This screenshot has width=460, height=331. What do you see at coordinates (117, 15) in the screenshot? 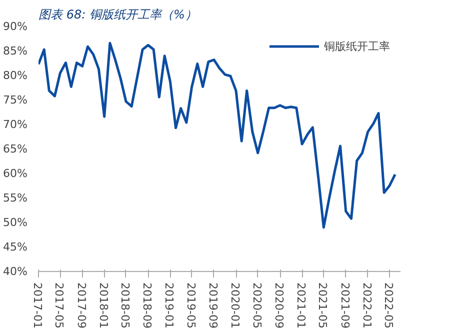
I see `chart-title: 图表 68: 铜版纸开工率（%）` at bounding box center [117, 15].